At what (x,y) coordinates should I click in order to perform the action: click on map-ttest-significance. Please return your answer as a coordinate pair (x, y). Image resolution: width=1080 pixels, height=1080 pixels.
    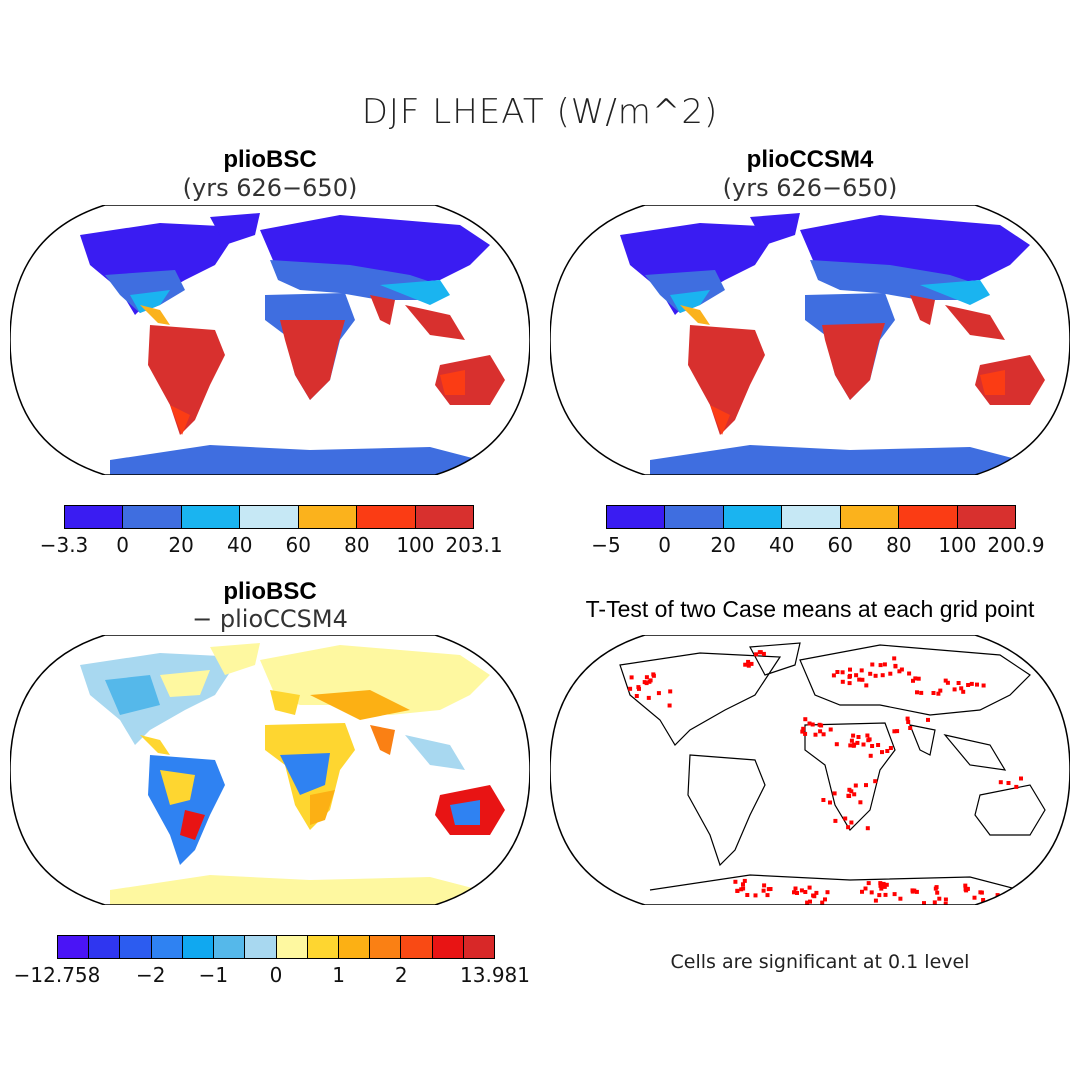
    Looking at the image, I should click on (810, 770).